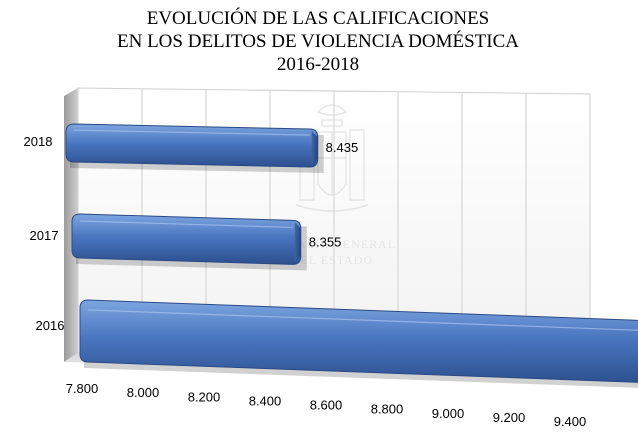  I want to click on x-tick-label: 7.800, so click(82, 388).